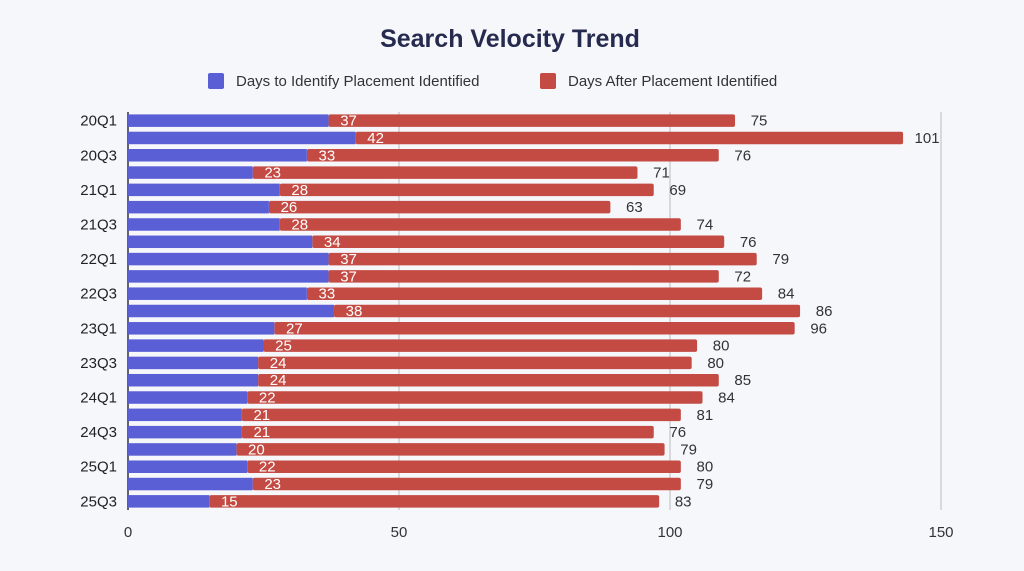 The width and height of the screenshot is (1024, 571). I want to click on x-tick-label: 0, so click(128, 532).